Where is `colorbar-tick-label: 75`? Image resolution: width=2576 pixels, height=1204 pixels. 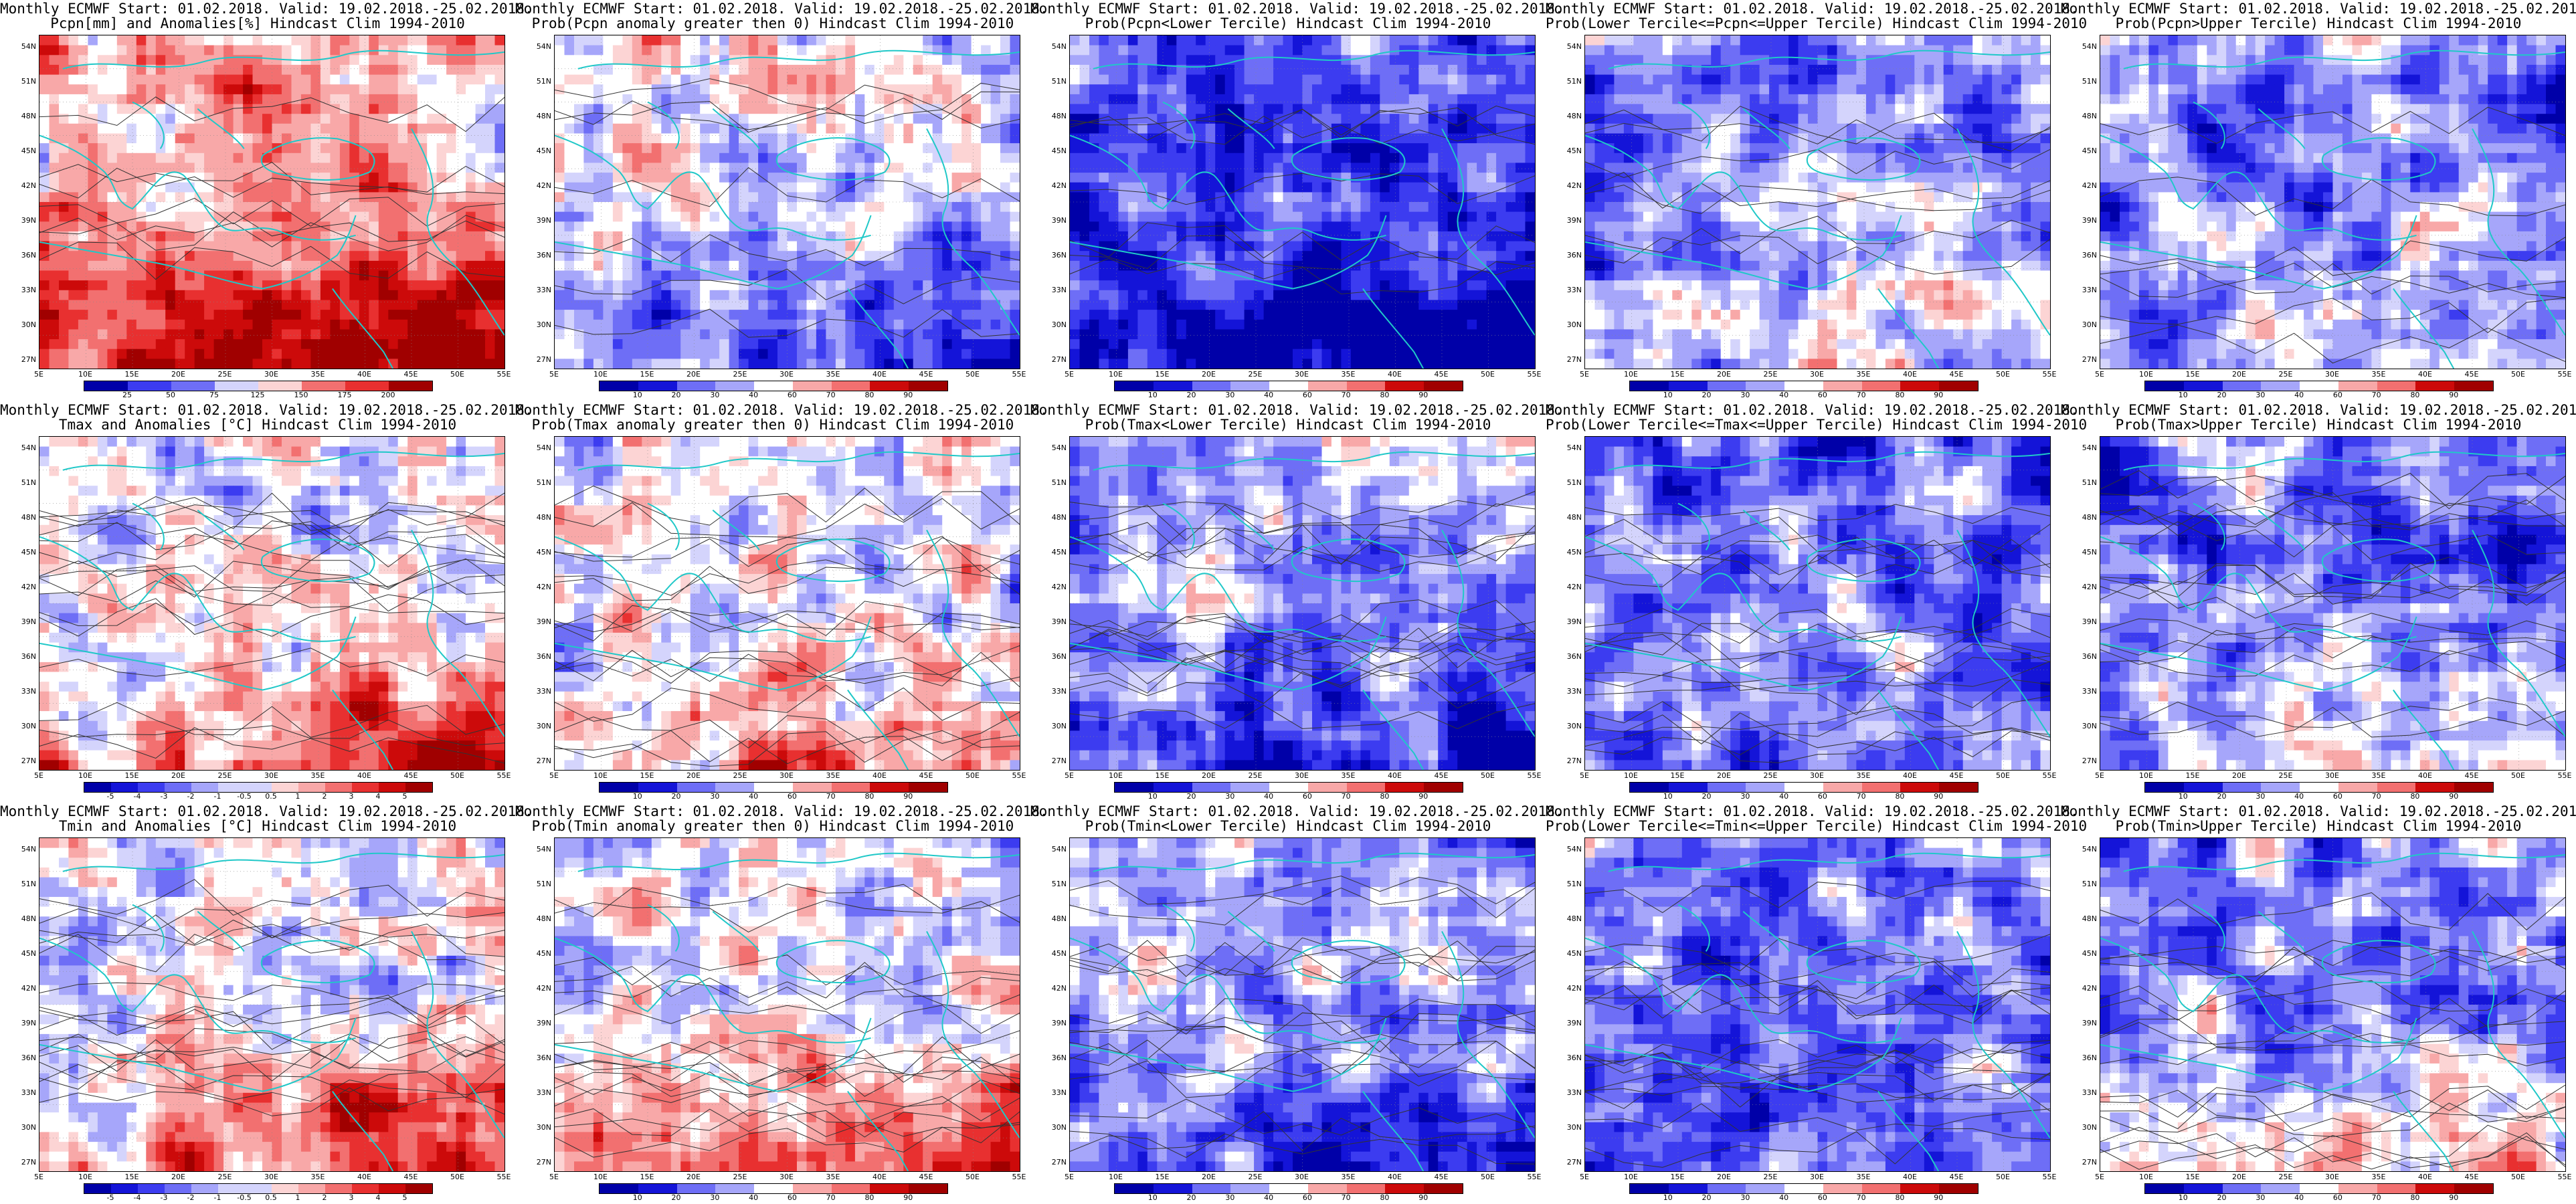 colorbar-tick-label: 75 is located at coordinates (214, 395).